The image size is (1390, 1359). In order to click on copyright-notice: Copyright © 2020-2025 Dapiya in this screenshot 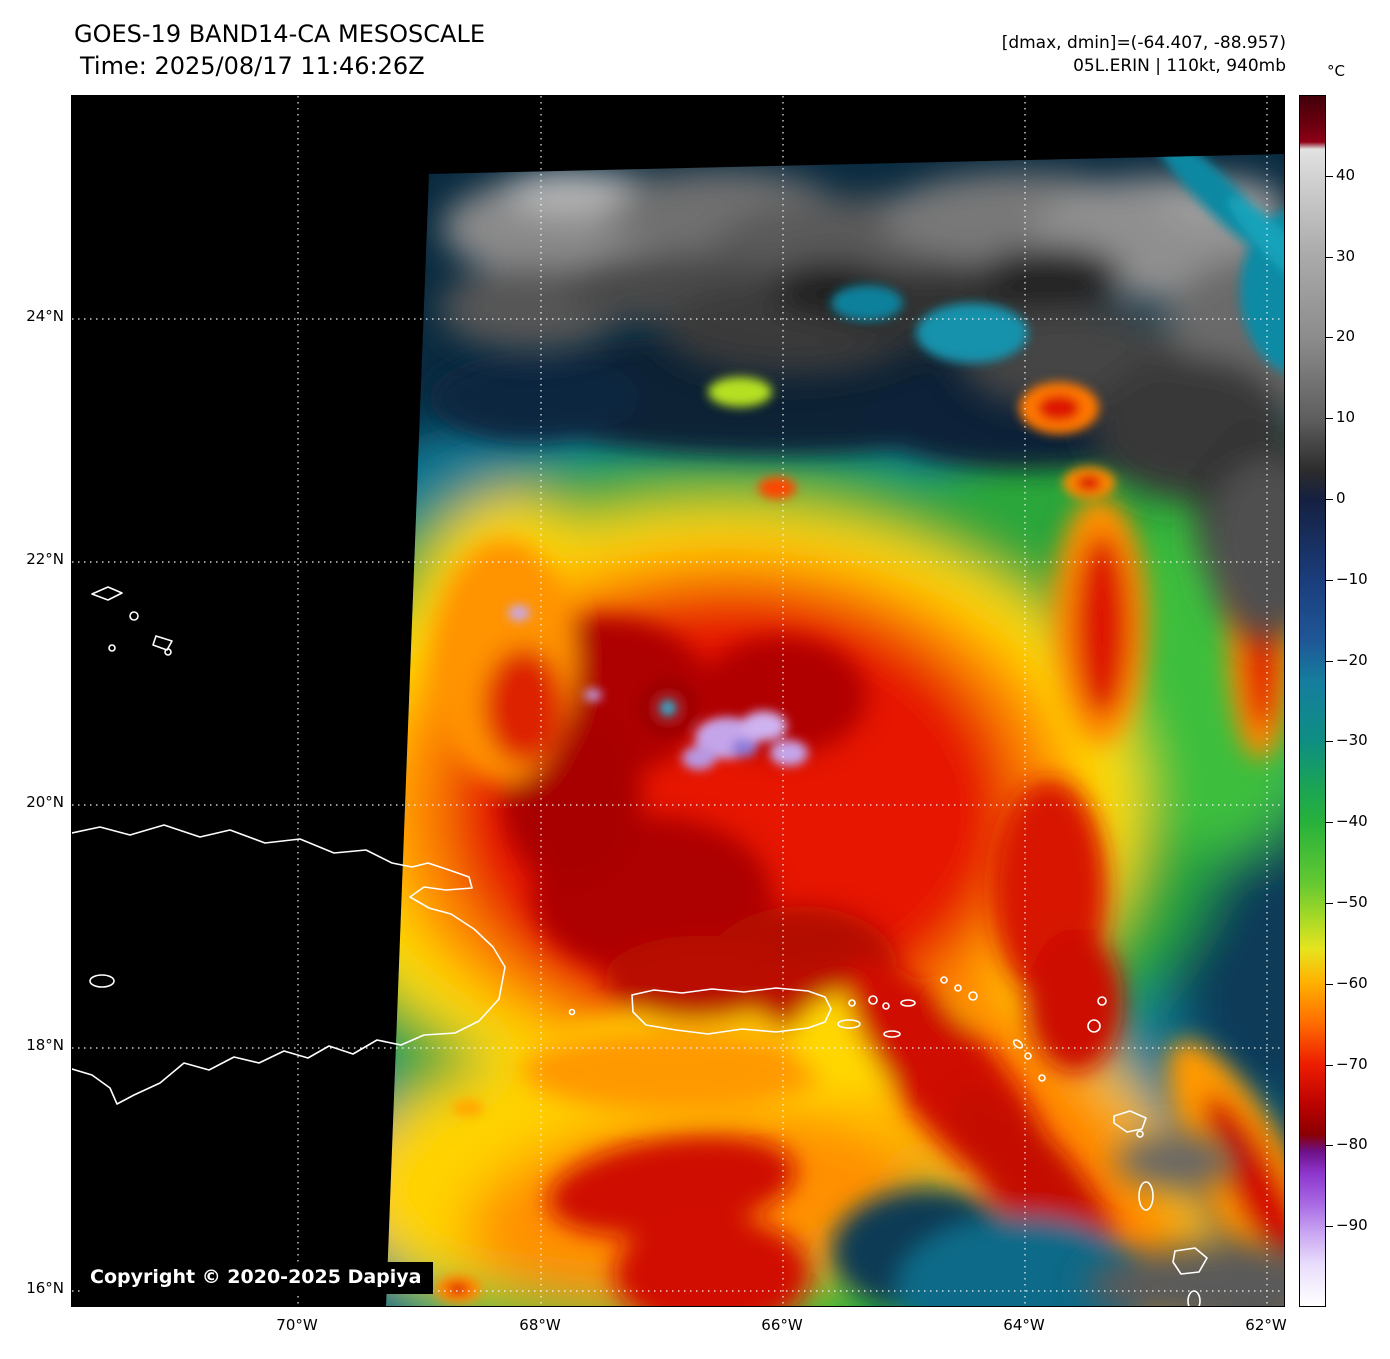, I will do `click(257, 1278)`.